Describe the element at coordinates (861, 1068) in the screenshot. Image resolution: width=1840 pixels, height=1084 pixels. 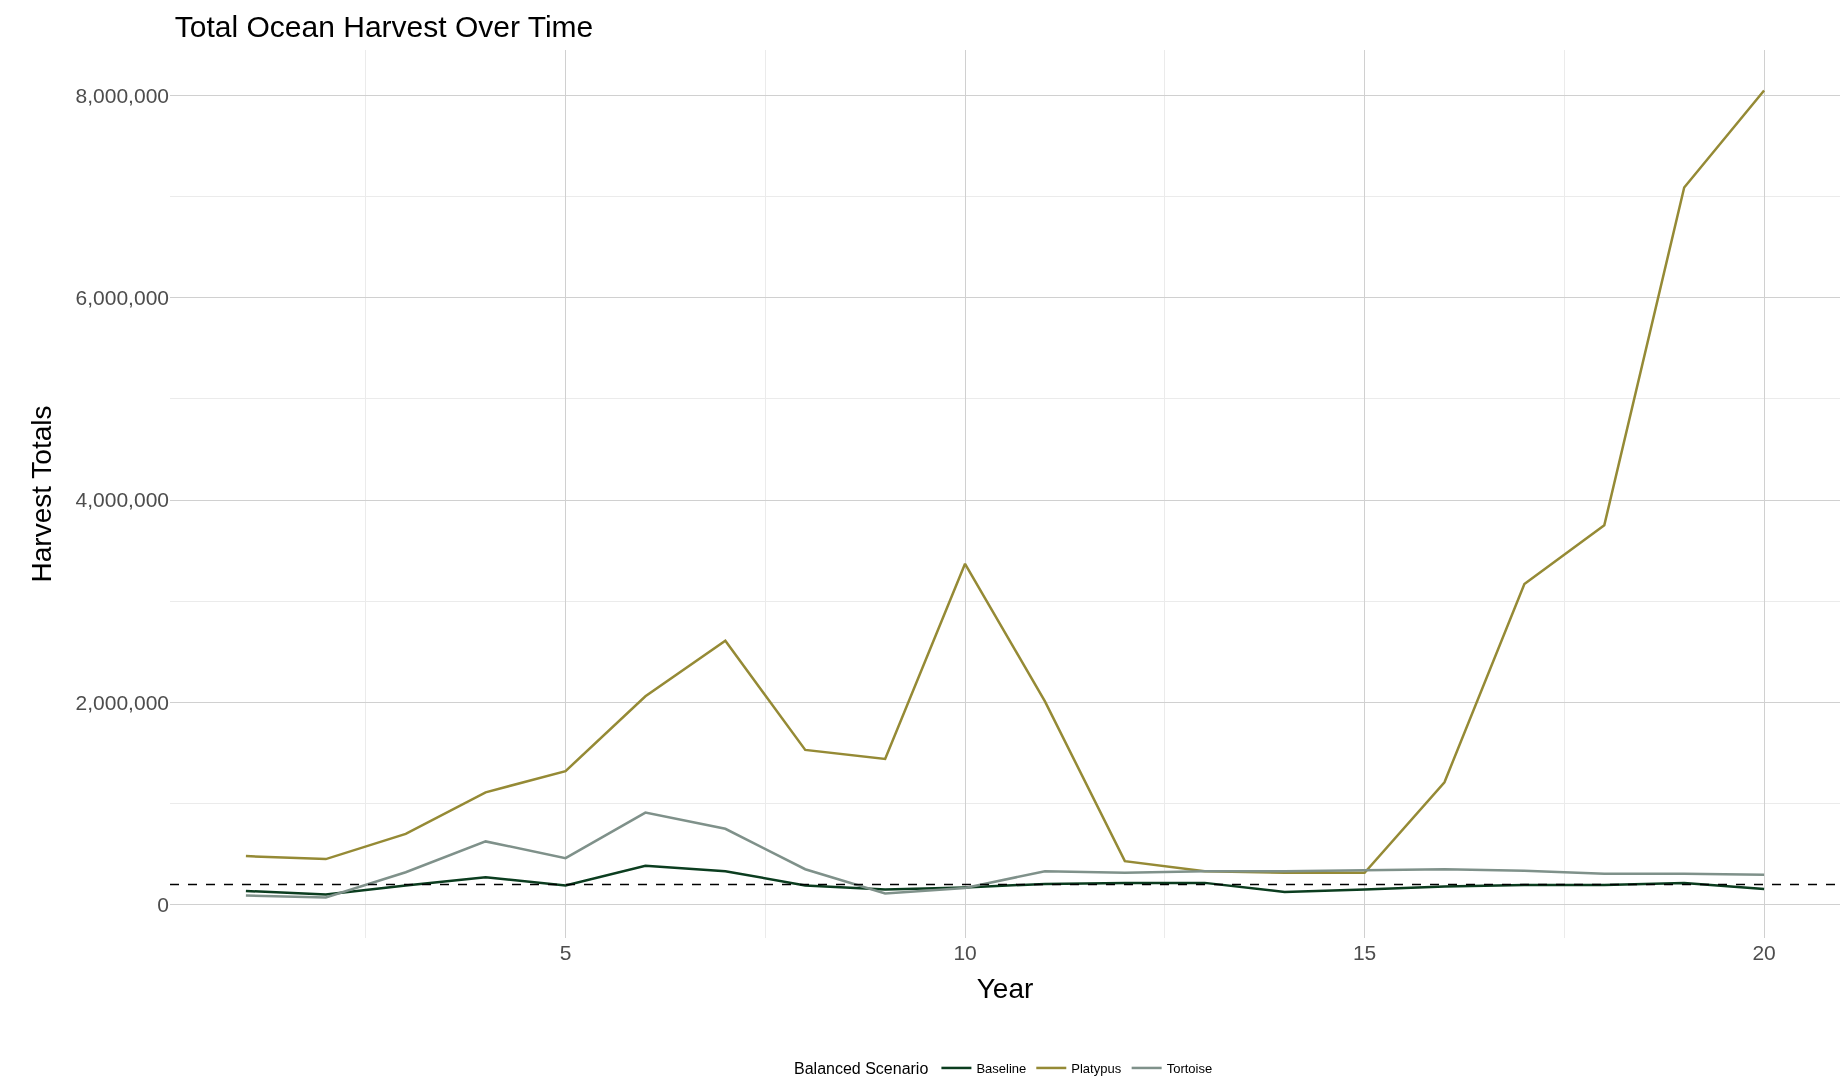
I see `legend-title: Balanced Scenario` at that location.